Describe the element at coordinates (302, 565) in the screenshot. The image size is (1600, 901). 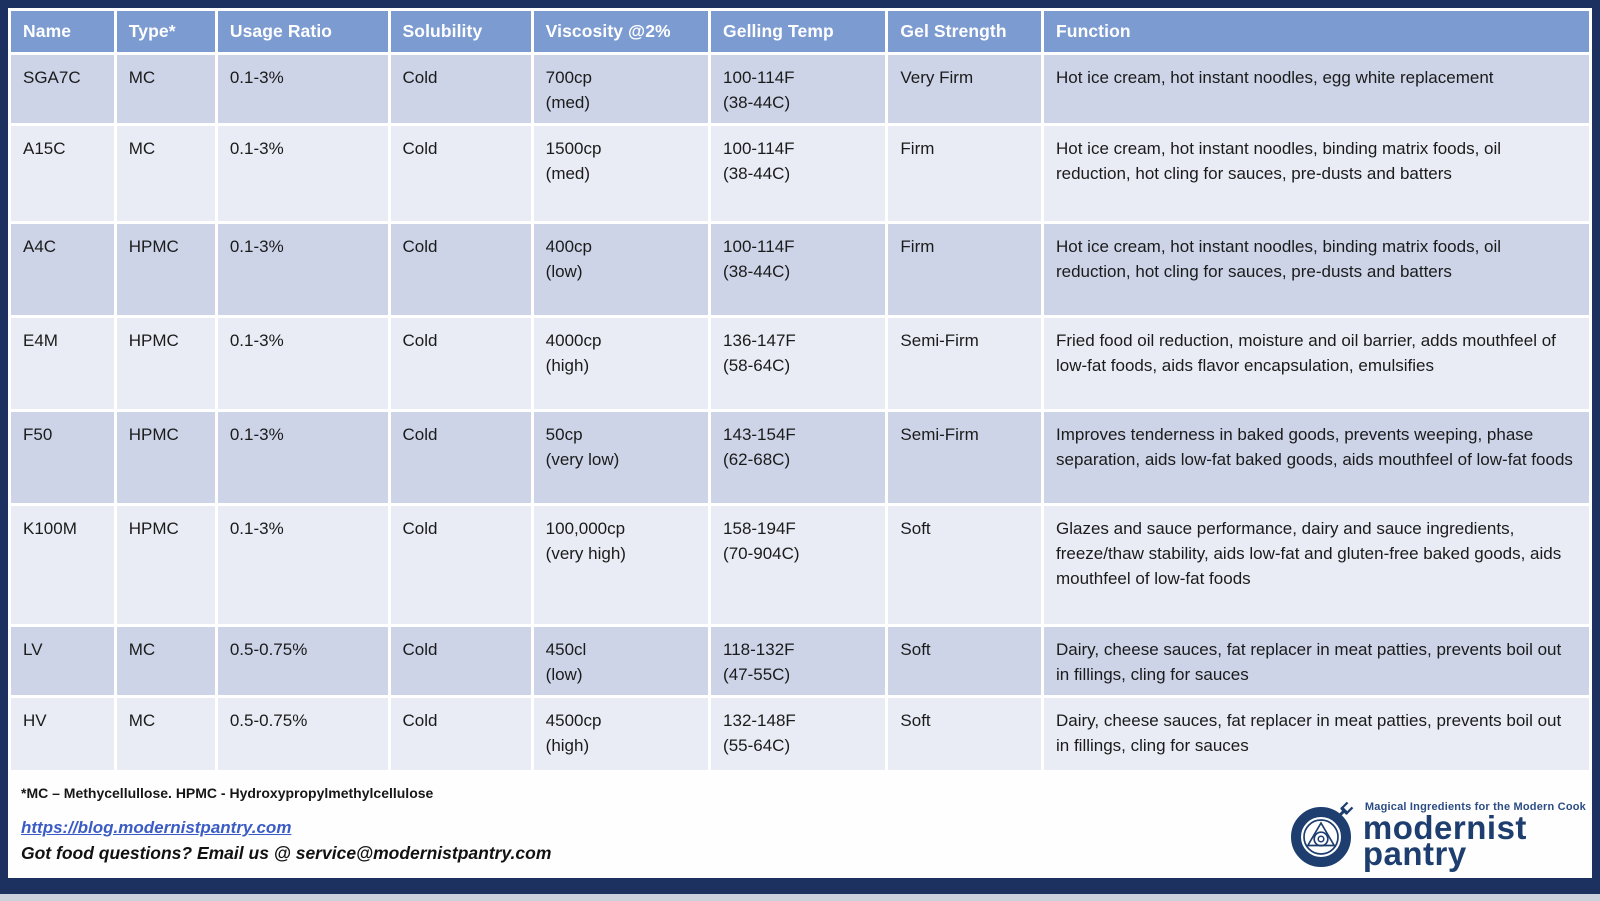
I see `cell-k100m-usage-ratio: 0.1-3%` at that location.